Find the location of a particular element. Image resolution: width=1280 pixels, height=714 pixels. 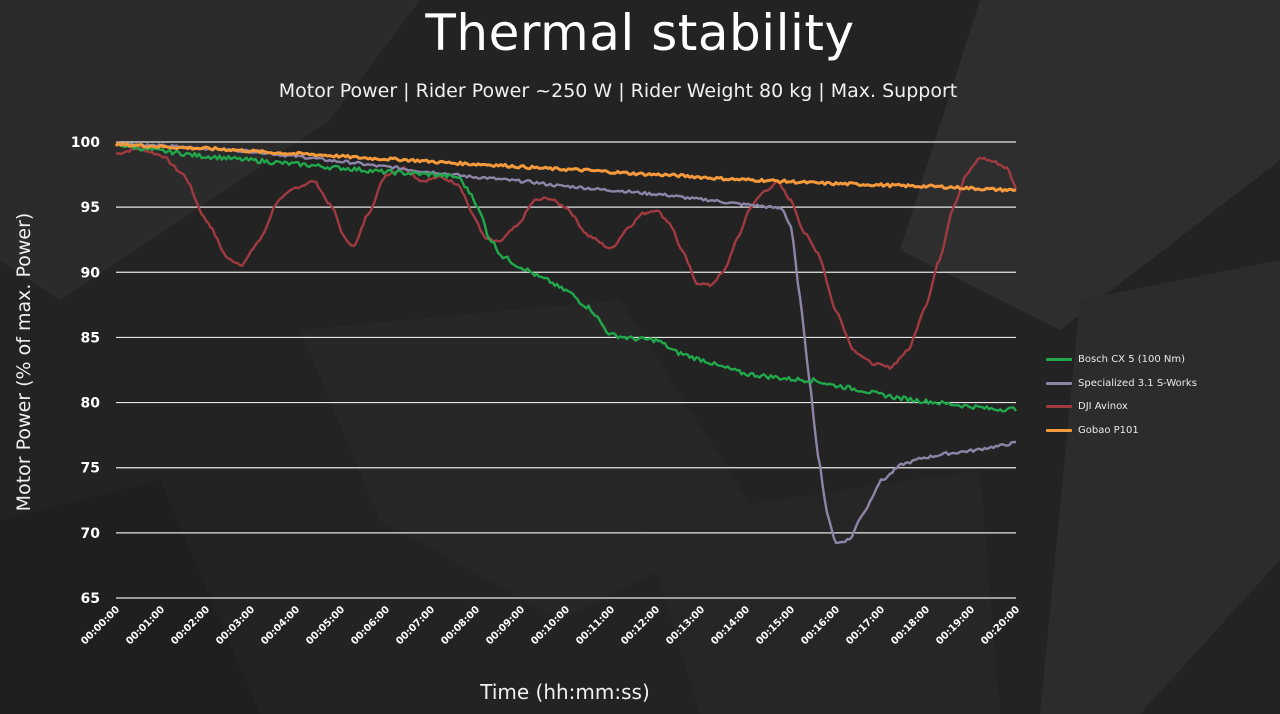

legend-label: Specialized 3.1 S-Works is located at coordinates (1137, 383).